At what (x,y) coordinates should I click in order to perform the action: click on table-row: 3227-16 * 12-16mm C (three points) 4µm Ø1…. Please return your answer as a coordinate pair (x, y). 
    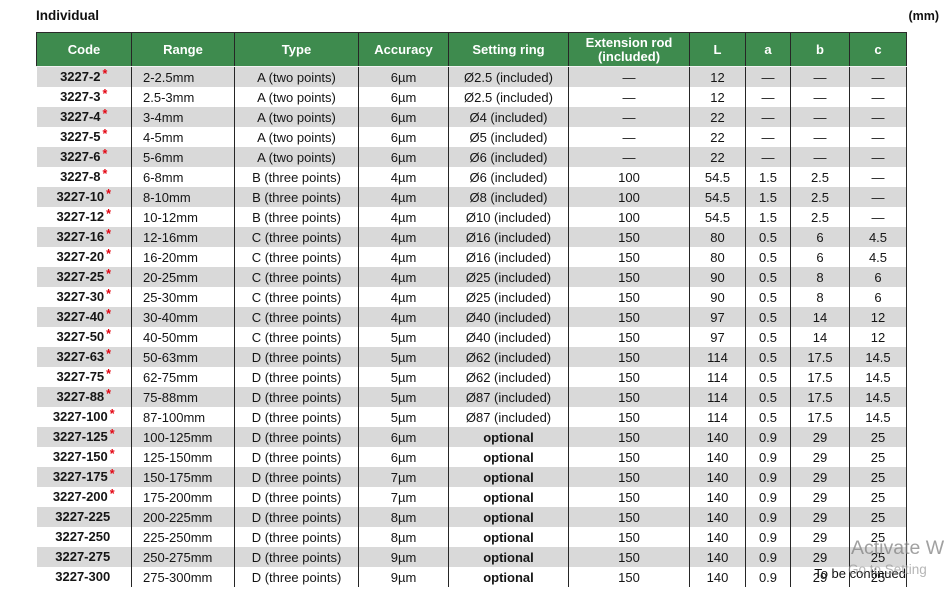
    Looking at the image, I should click on (471, 237).